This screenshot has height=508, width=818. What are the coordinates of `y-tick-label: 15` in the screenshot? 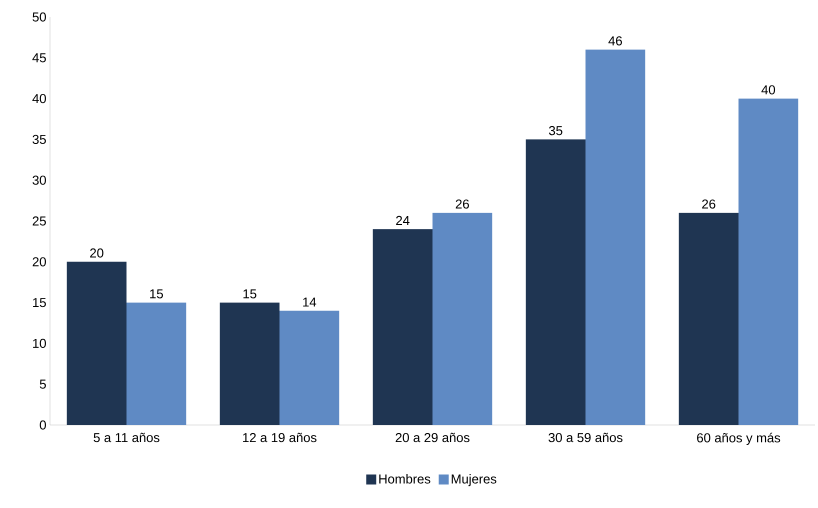 It's located at (39, 303).